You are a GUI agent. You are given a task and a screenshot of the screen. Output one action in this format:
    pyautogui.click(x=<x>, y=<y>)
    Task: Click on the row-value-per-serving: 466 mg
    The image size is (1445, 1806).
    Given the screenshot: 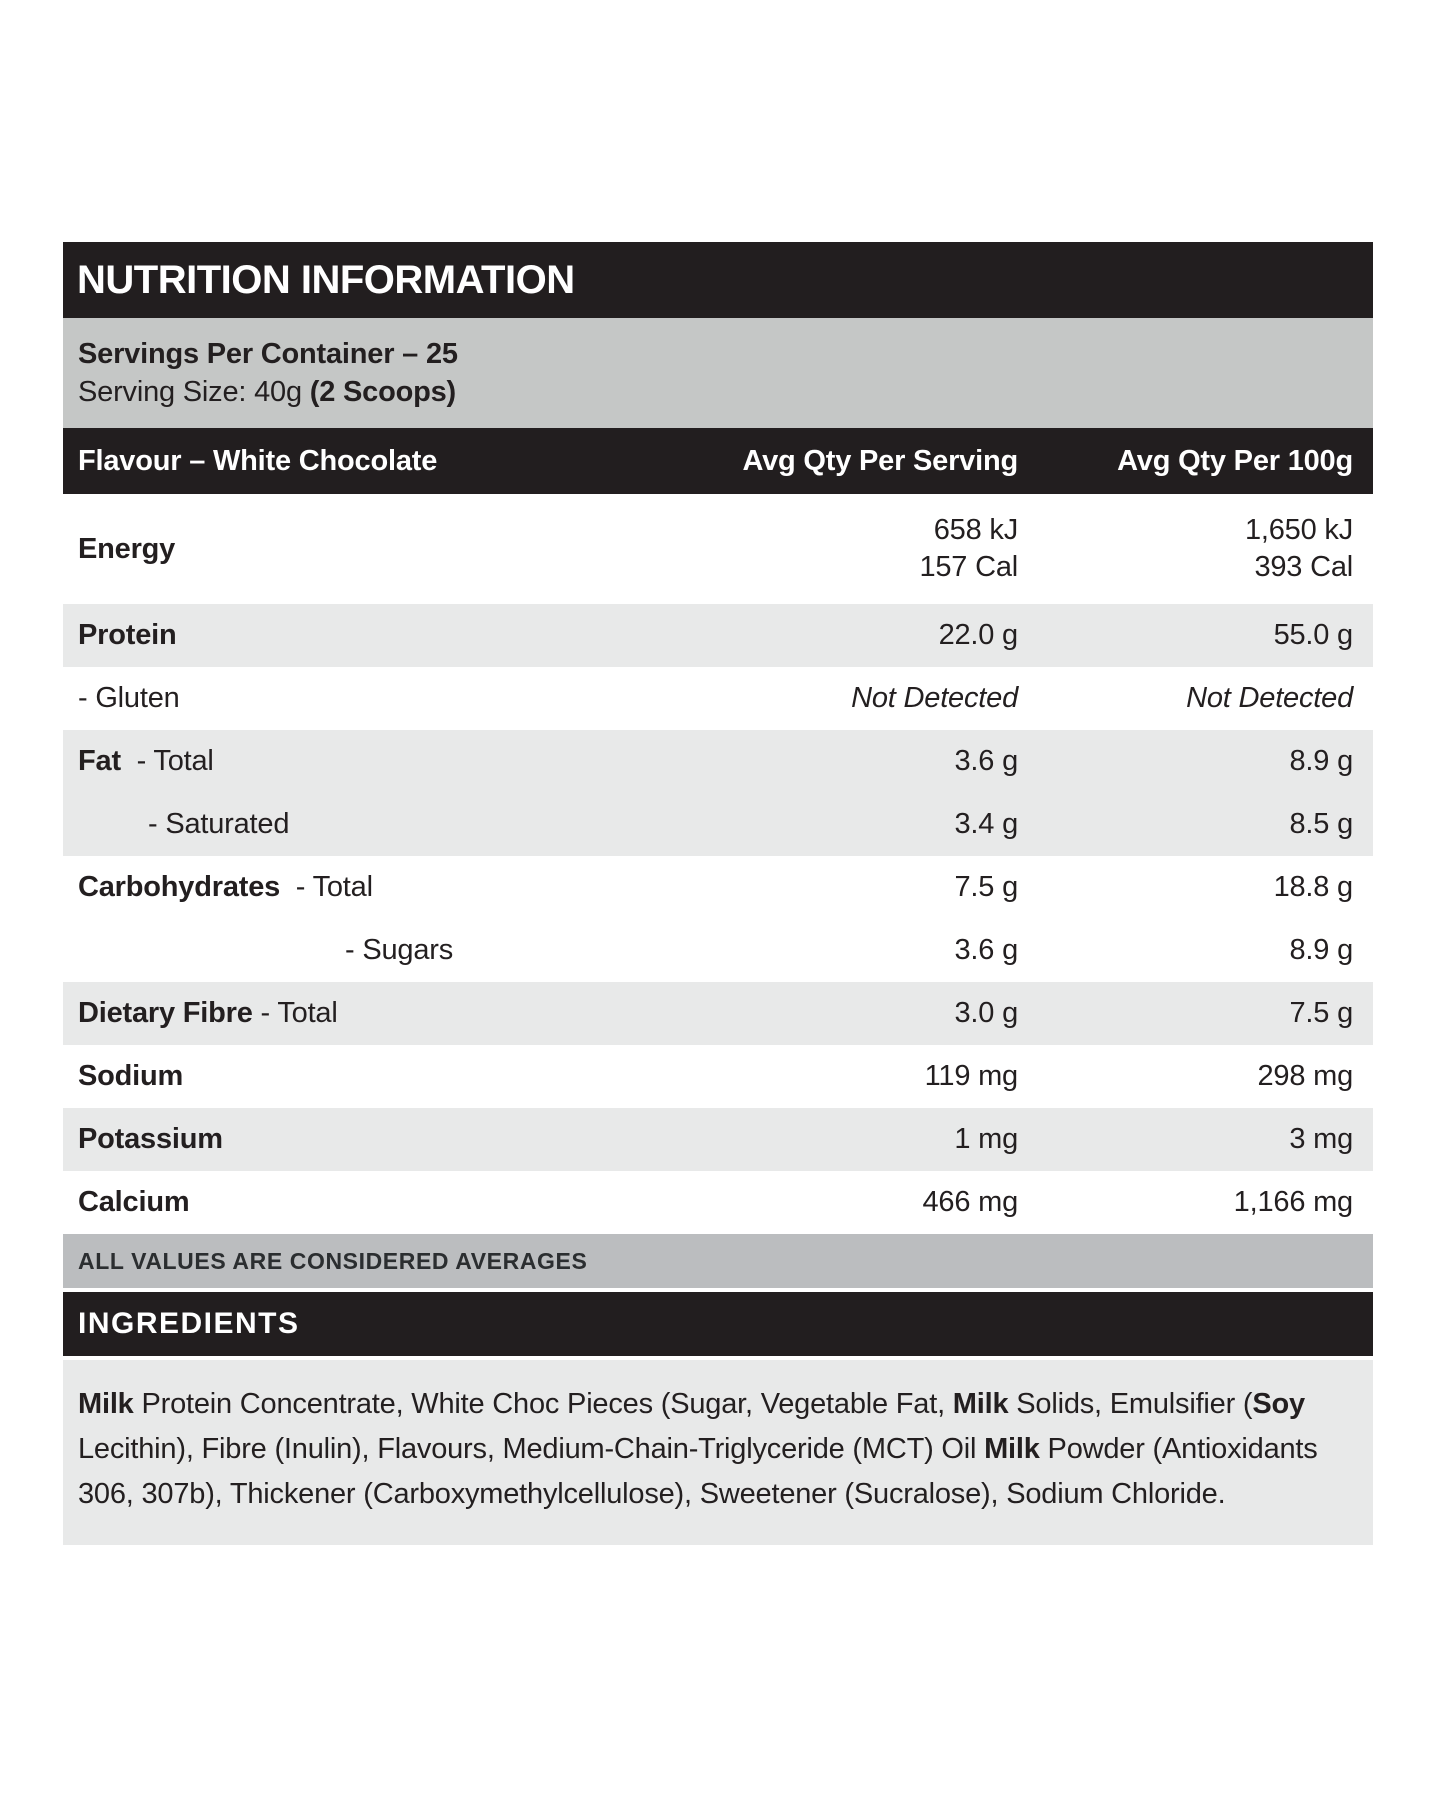 What is the action you would take?
    pyautogui.click(x=970, y=1202)
    